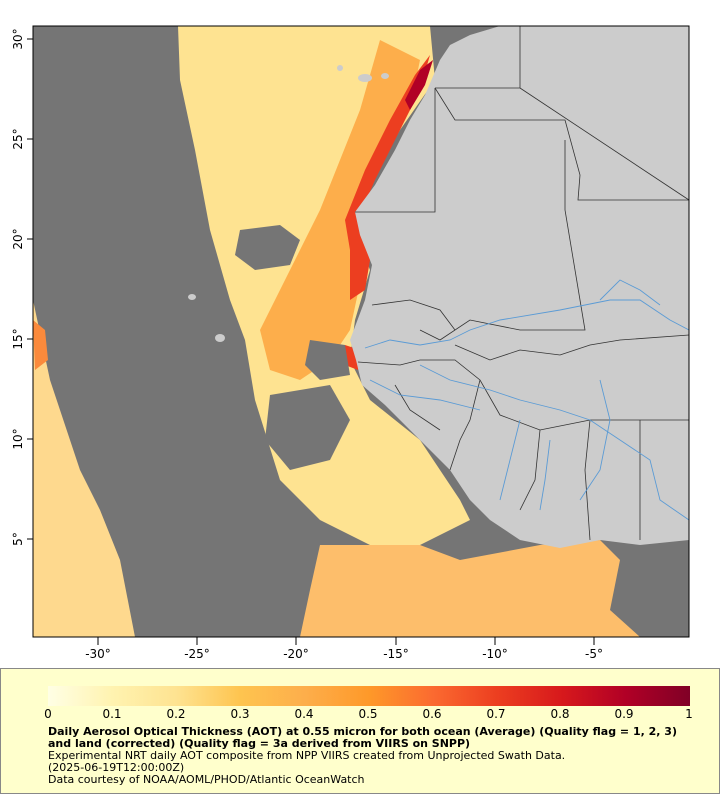 This screenshot has height=800, width=720. I want to click on colorbar-label: 0.8, so click(560, 714).